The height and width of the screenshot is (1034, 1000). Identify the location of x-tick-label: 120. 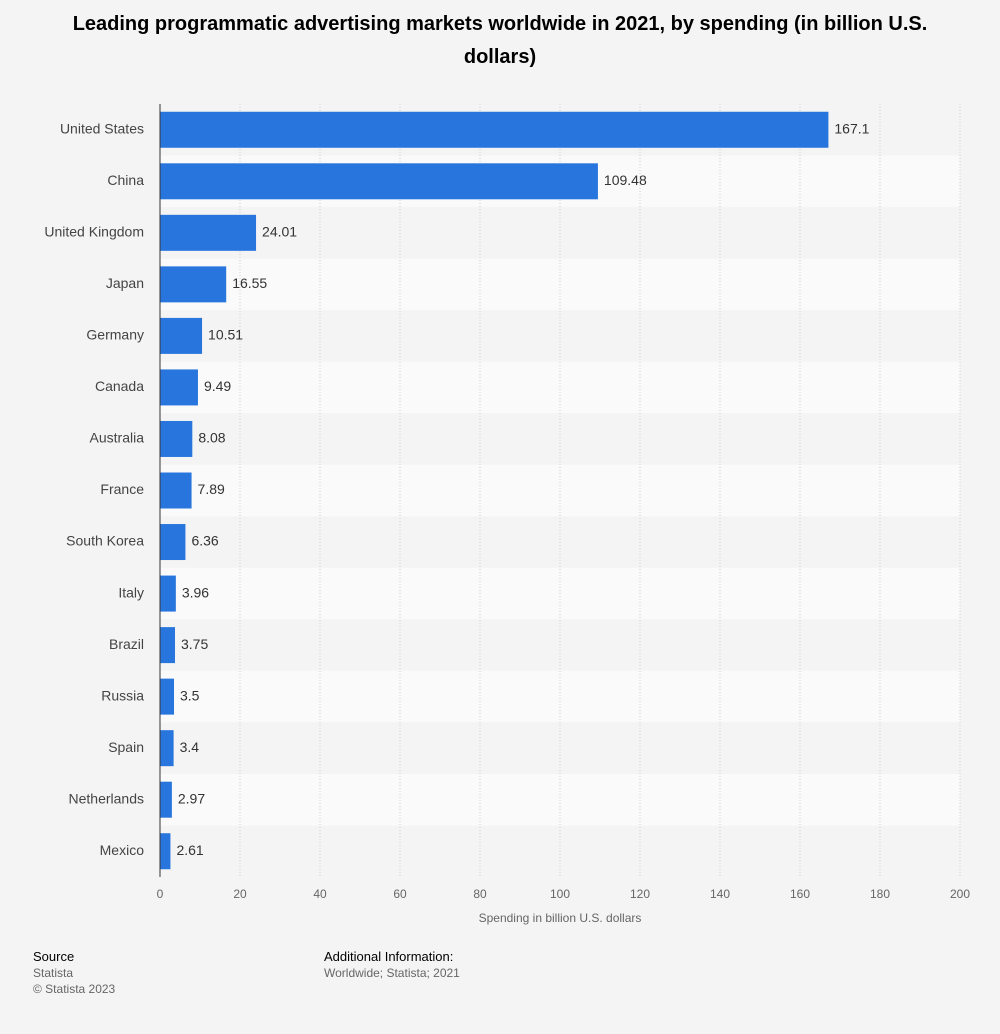
(640, 894).